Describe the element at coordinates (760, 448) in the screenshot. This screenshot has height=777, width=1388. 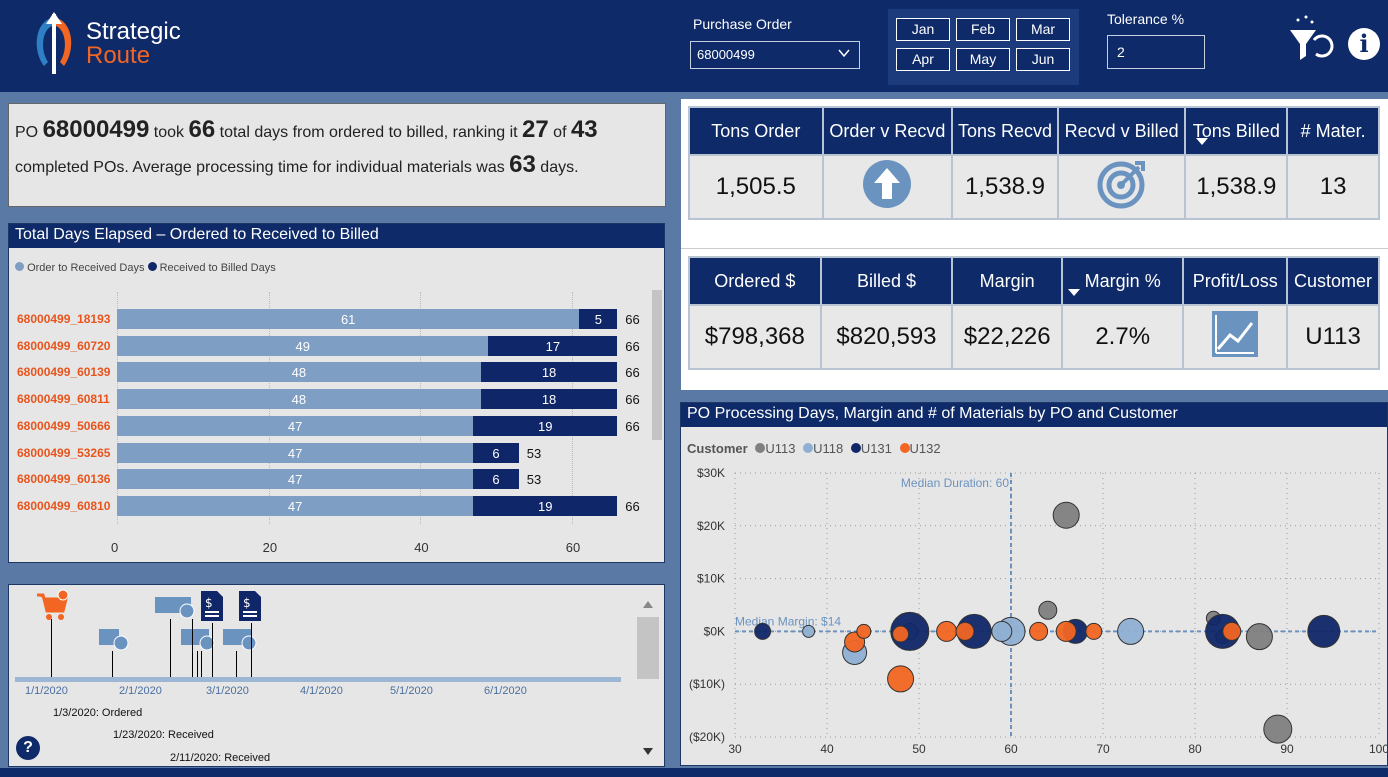
I see `legend-dot-u113` at that location.